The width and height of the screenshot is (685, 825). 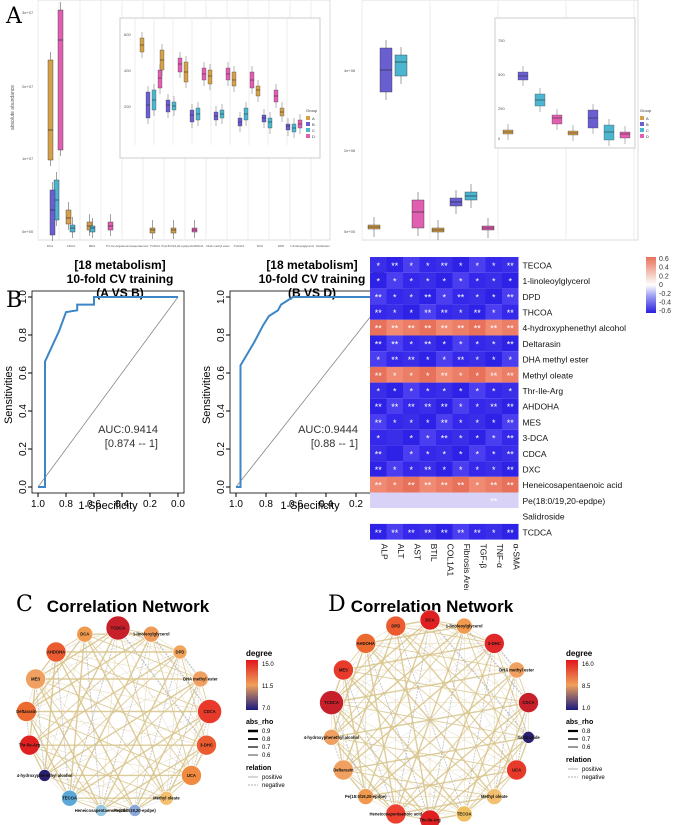 I want to click on legend-d-degree: degree, so click(x=579, y=653).